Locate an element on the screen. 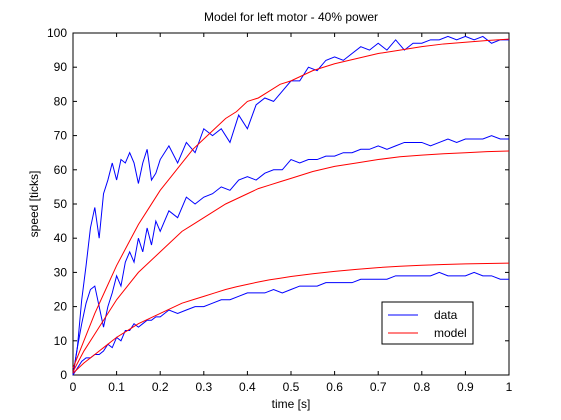 The height and width of the screenshot is (420, 561). y-tick-label: 100 is located at coordinates (57, 33).